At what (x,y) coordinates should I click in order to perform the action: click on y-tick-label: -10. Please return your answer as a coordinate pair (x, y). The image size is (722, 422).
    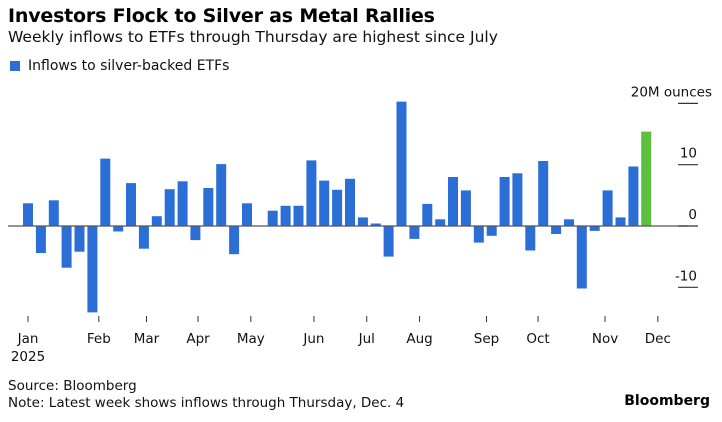
    Looking at the image, I should click on (686, 276).